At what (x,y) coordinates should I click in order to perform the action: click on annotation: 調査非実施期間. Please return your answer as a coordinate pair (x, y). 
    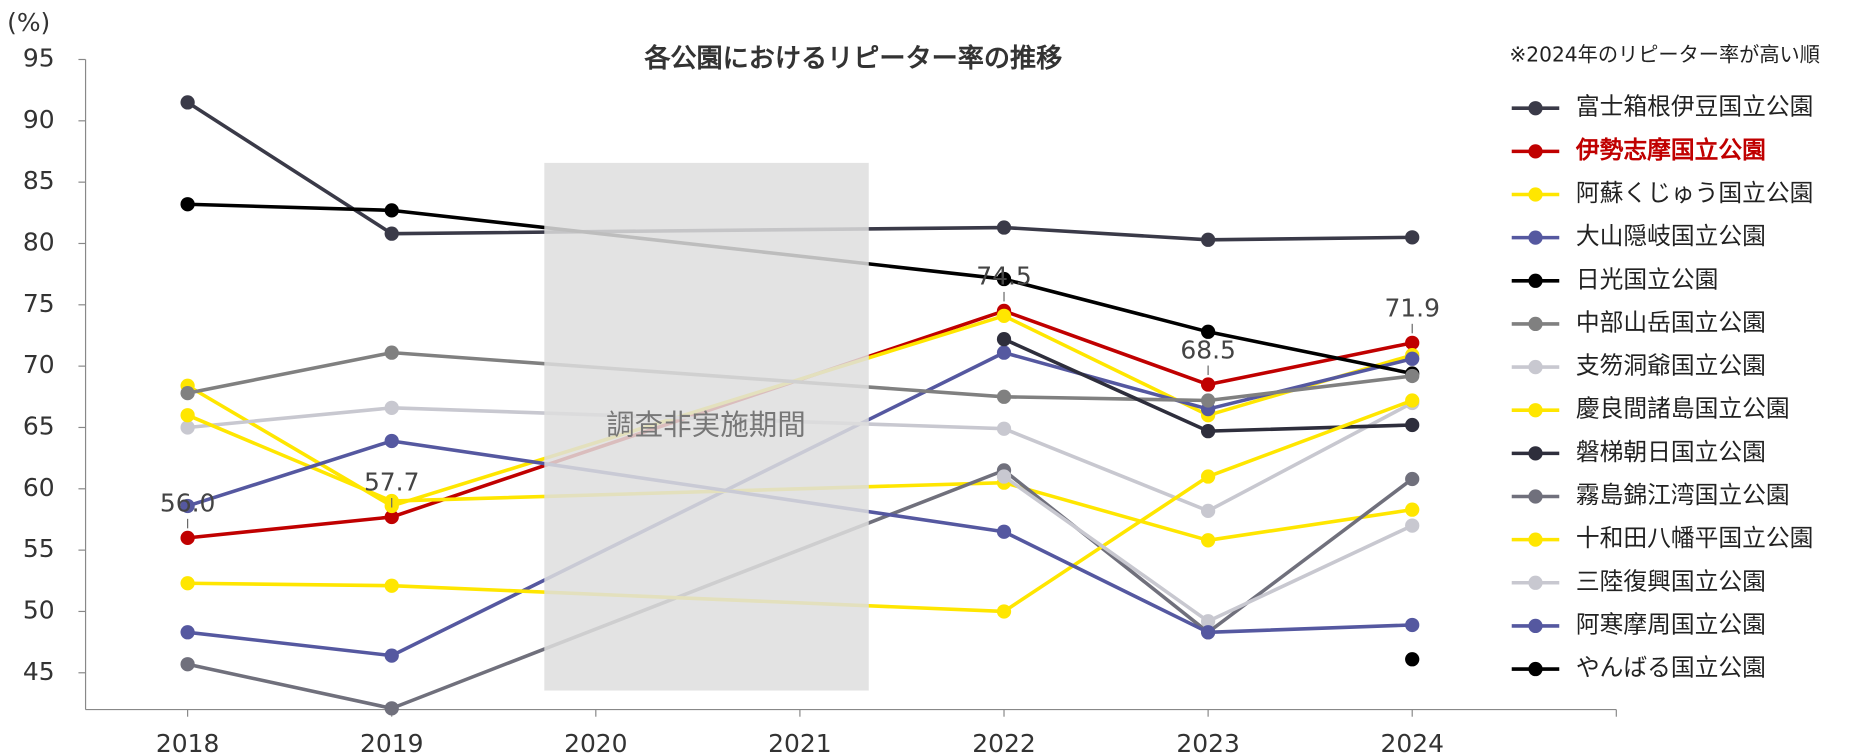
    Looking at the image, I should click on (706, 425).